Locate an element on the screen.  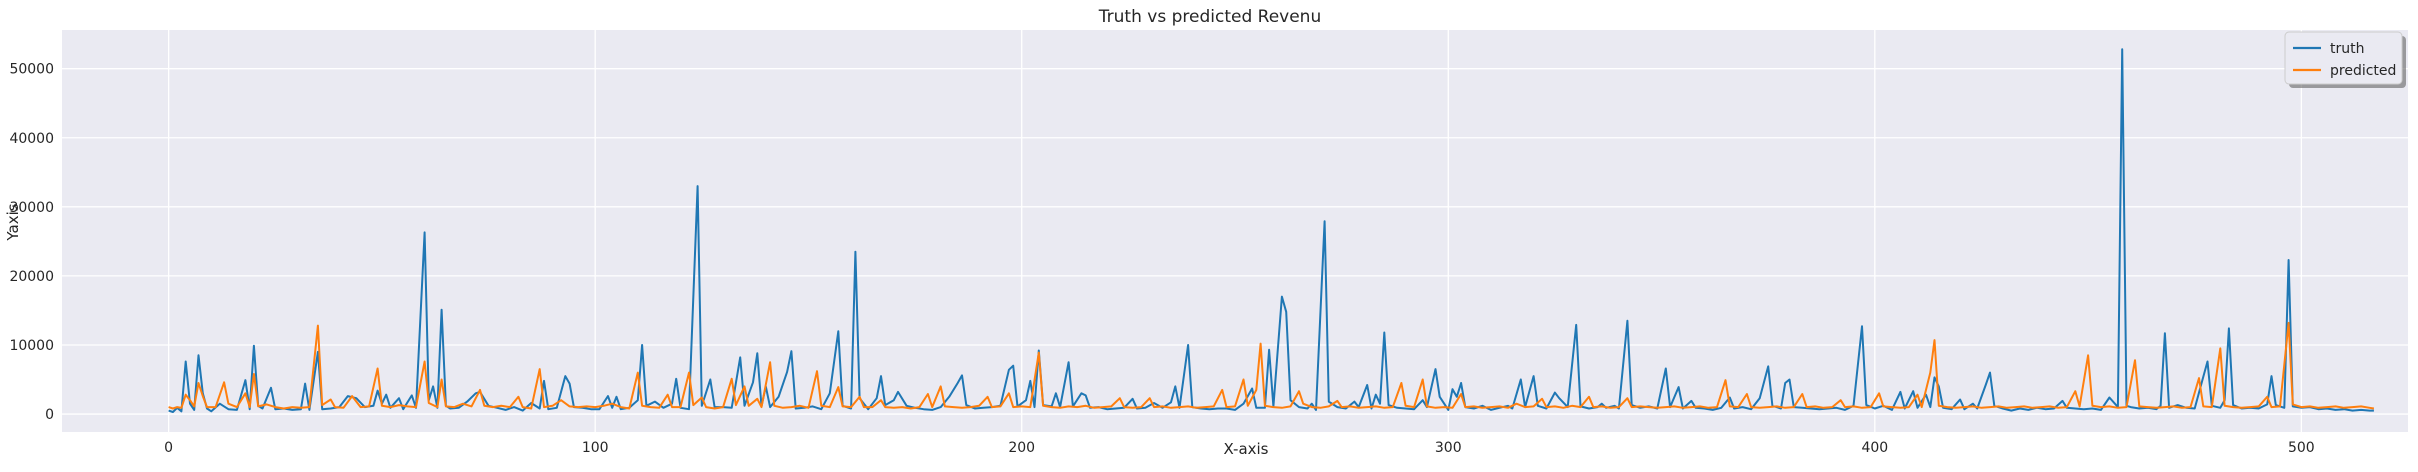
x-tick-labels: 0 100 200 300 400 500 is located at coordinates (1239, 448).